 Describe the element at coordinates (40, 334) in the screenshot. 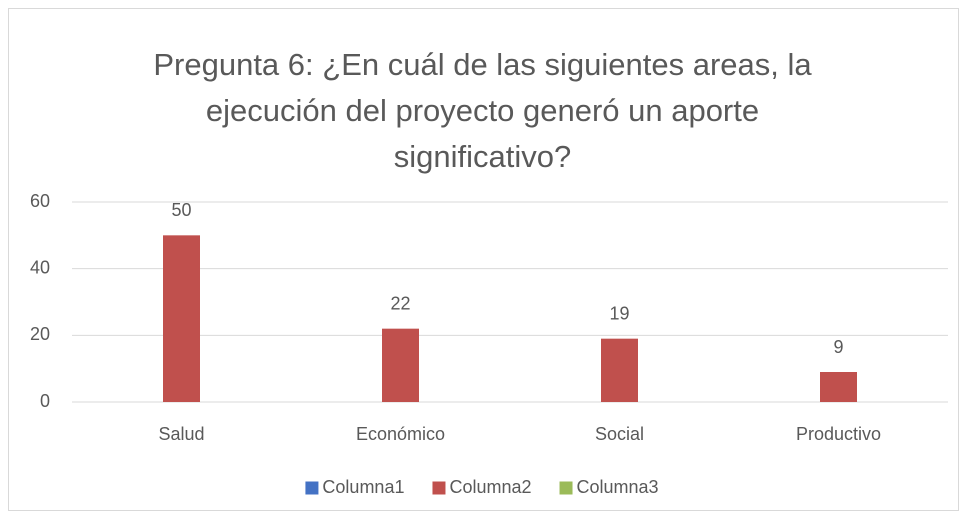

I see `y-tick-label: 20` at that location.